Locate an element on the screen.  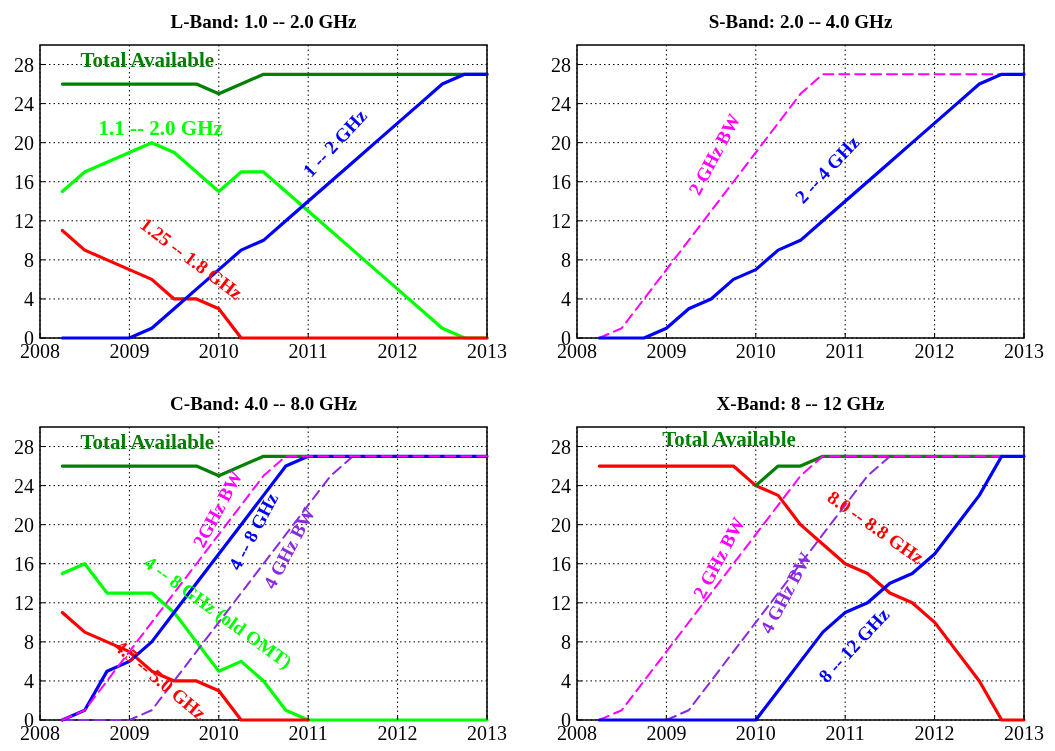
chart-title: C-Band: 4.0 -- 8.0 GHz is located at coordinates (264, 403).